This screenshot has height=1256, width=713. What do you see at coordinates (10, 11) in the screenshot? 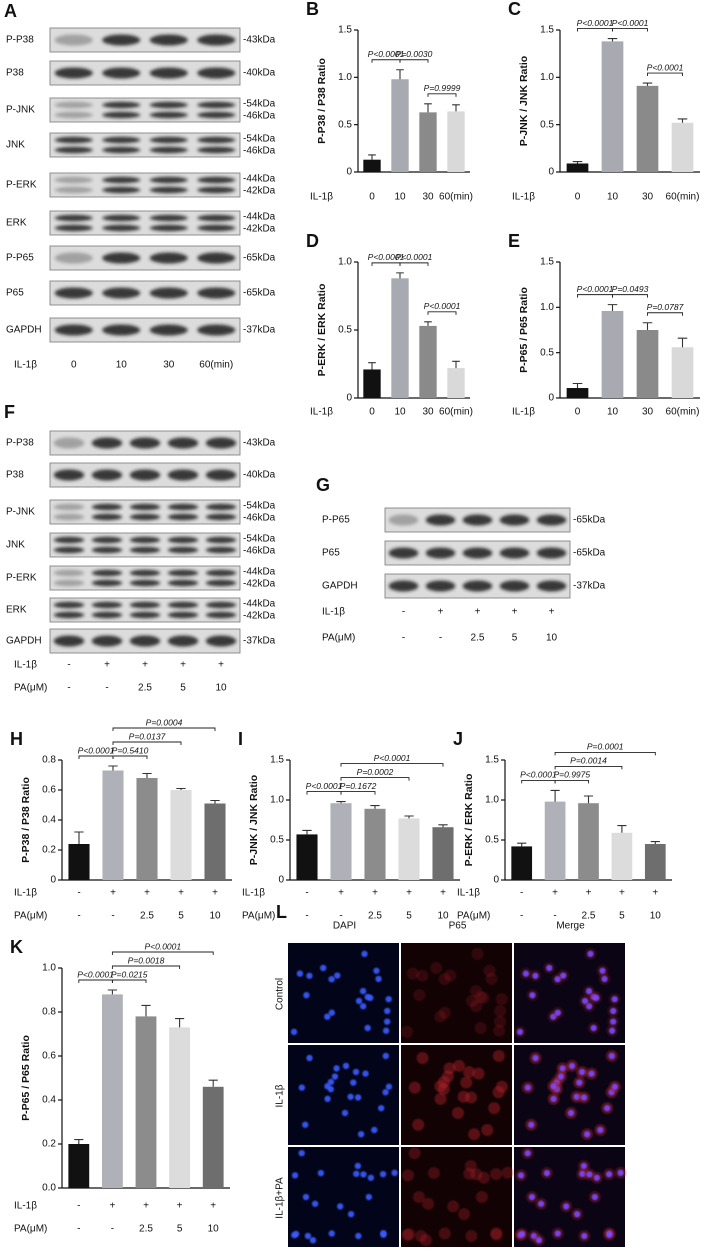
I see `panel-letter: A` at bounding box center [10, 11].